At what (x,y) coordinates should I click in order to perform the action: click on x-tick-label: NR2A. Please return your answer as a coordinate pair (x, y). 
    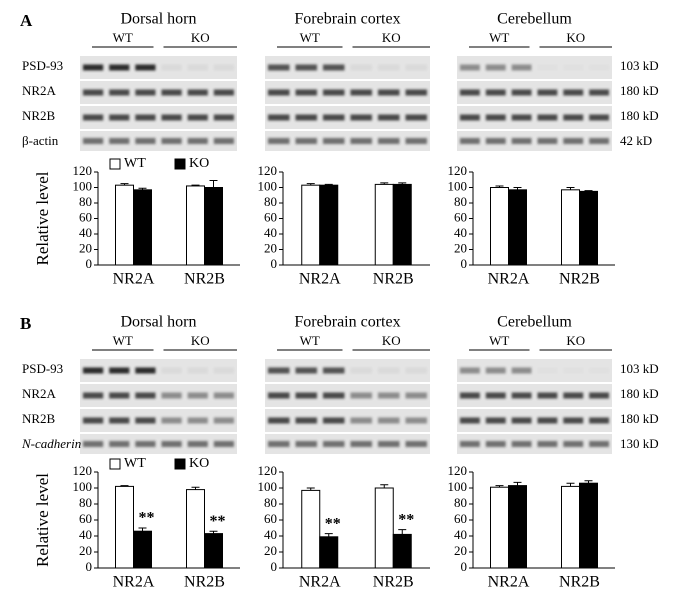
    Looking at the image, I should click on (320, 279).